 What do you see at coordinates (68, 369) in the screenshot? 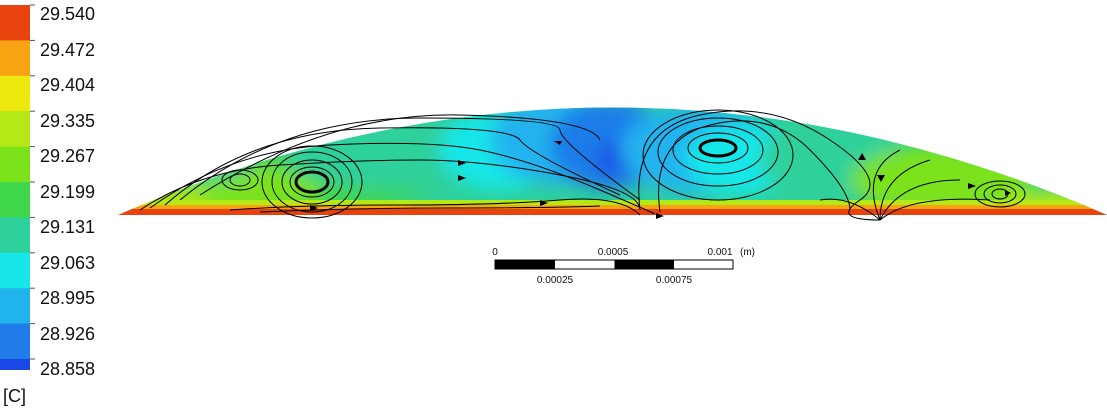
I see `colorbar-tick-label: 28.858` at bounding box center [68, 369].